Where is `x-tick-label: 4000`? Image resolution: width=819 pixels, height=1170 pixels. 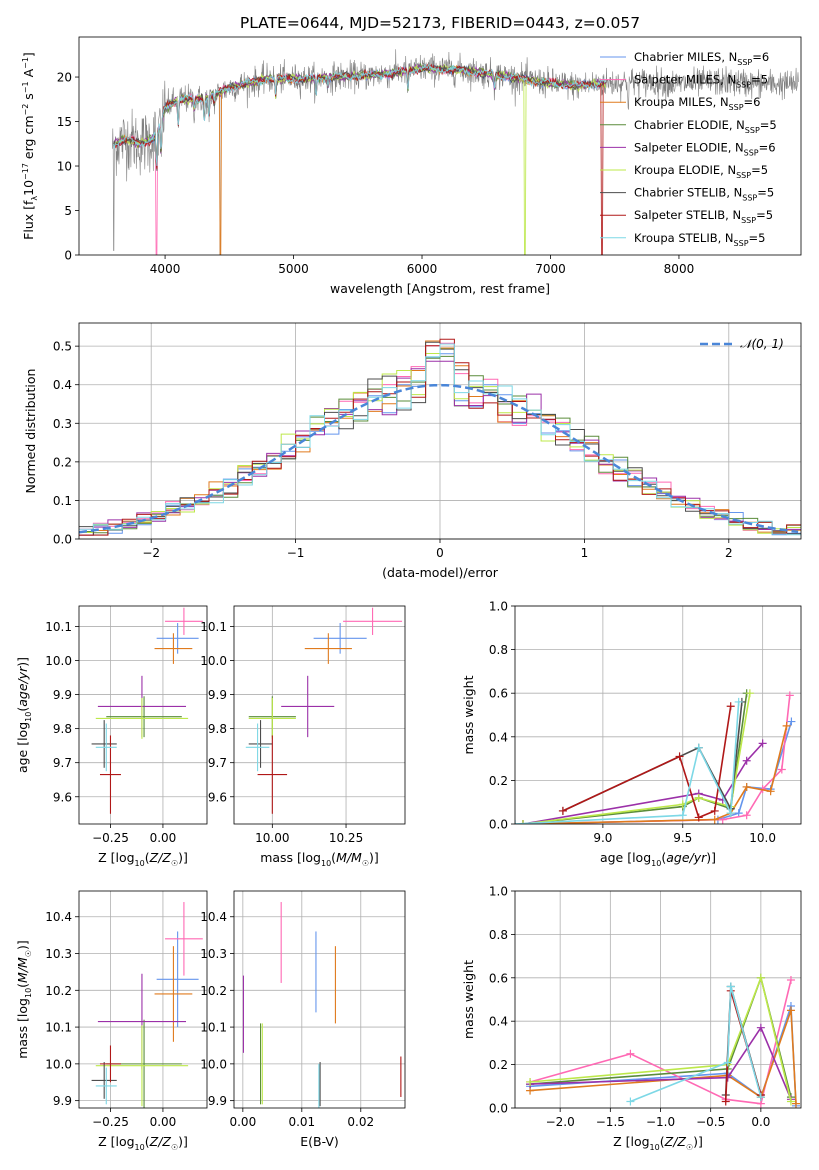 x-tick-label: 4000 is located at coordinates (165, 269).